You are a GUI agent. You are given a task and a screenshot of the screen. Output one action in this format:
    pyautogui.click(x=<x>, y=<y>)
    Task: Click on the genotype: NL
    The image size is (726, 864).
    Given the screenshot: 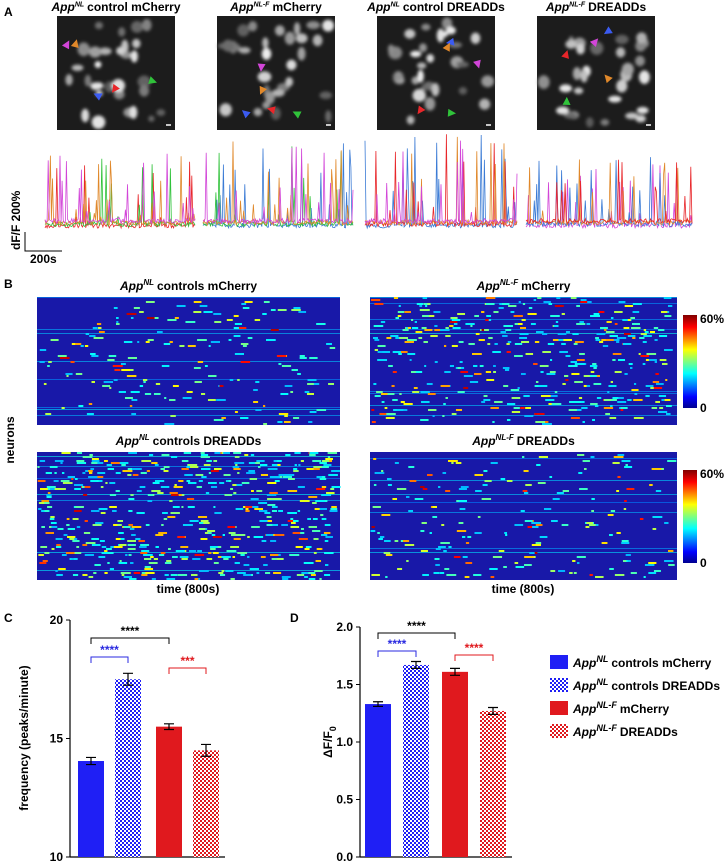 What is the action you would take?
    pyautogui.click(x=394, y=5)
    